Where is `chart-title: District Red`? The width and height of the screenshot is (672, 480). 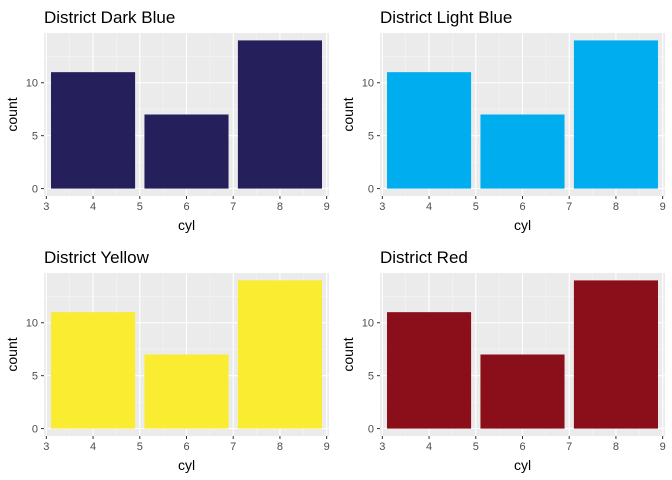
chart-title: District Red is located at coordinates (424, 257).